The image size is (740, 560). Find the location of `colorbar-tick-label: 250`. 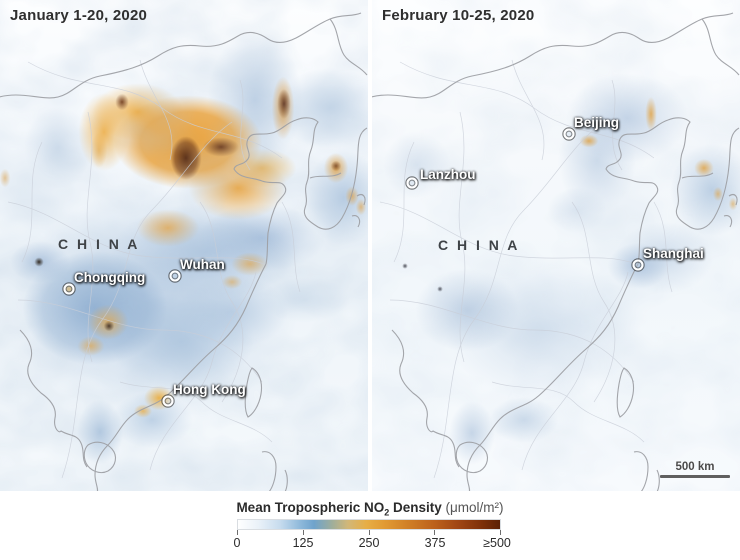

colorbar-tick-label: 250 is located at coordinates (369, 543).